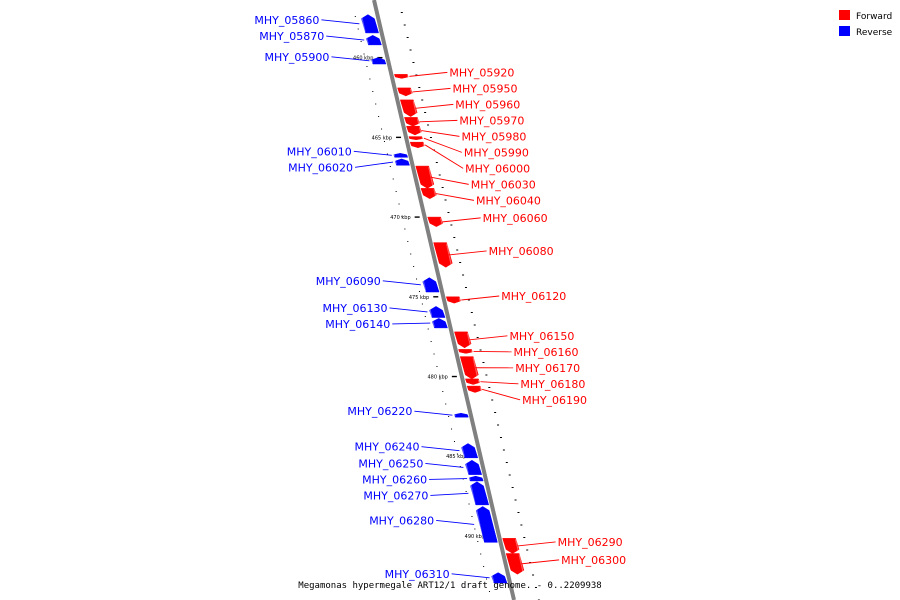 Image resolution: width=900 pixels, height=600 pixels. What do you see at coordinates (546, 352) in the screenshot?
I see `gene-label: MHY_06160` at bounding box center [546, 352].